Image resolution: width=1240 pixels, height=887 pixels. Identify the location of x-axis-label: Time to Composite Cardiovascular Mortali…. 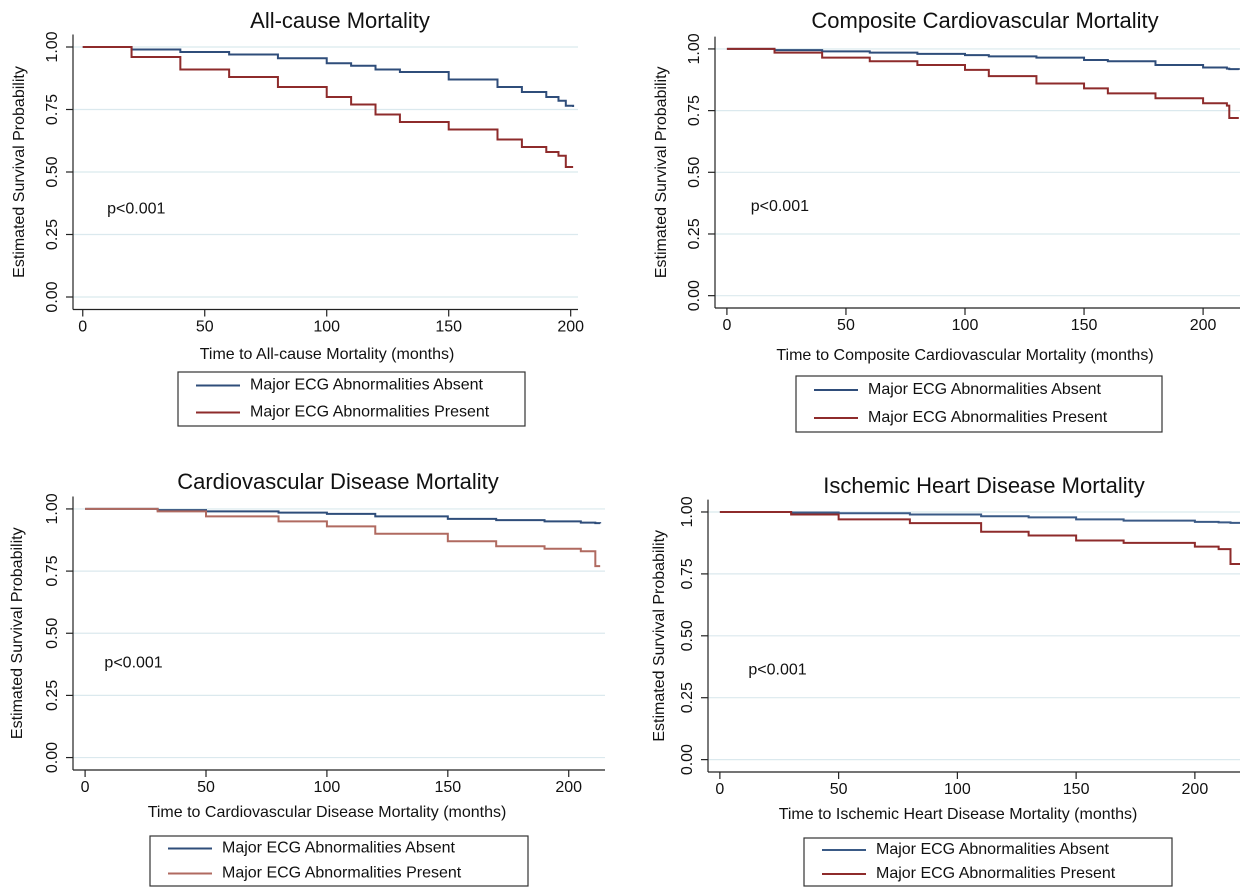
(964, 355).